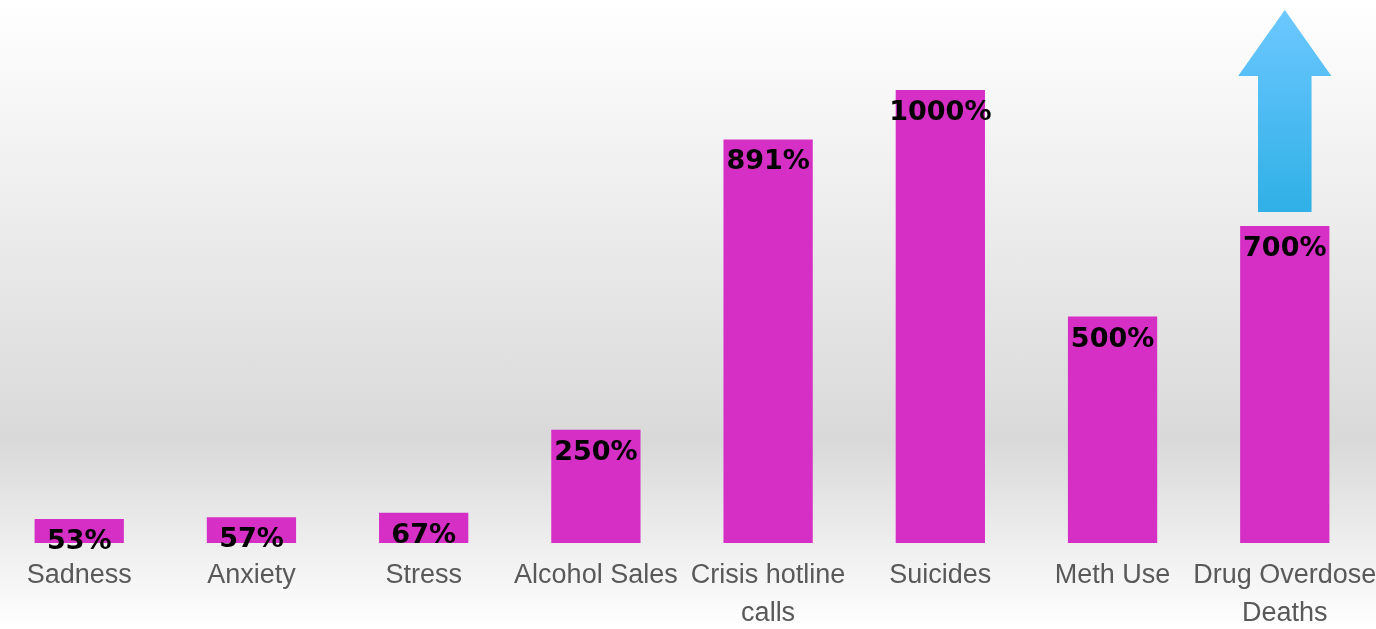 Image resolution: width=1376 pixels, height=629 pixels. What do you see at coordinates (768, 592) in the screenshot?
I see `x-tick-label: Crisis hotline calls` at bounding box center [768, 592].